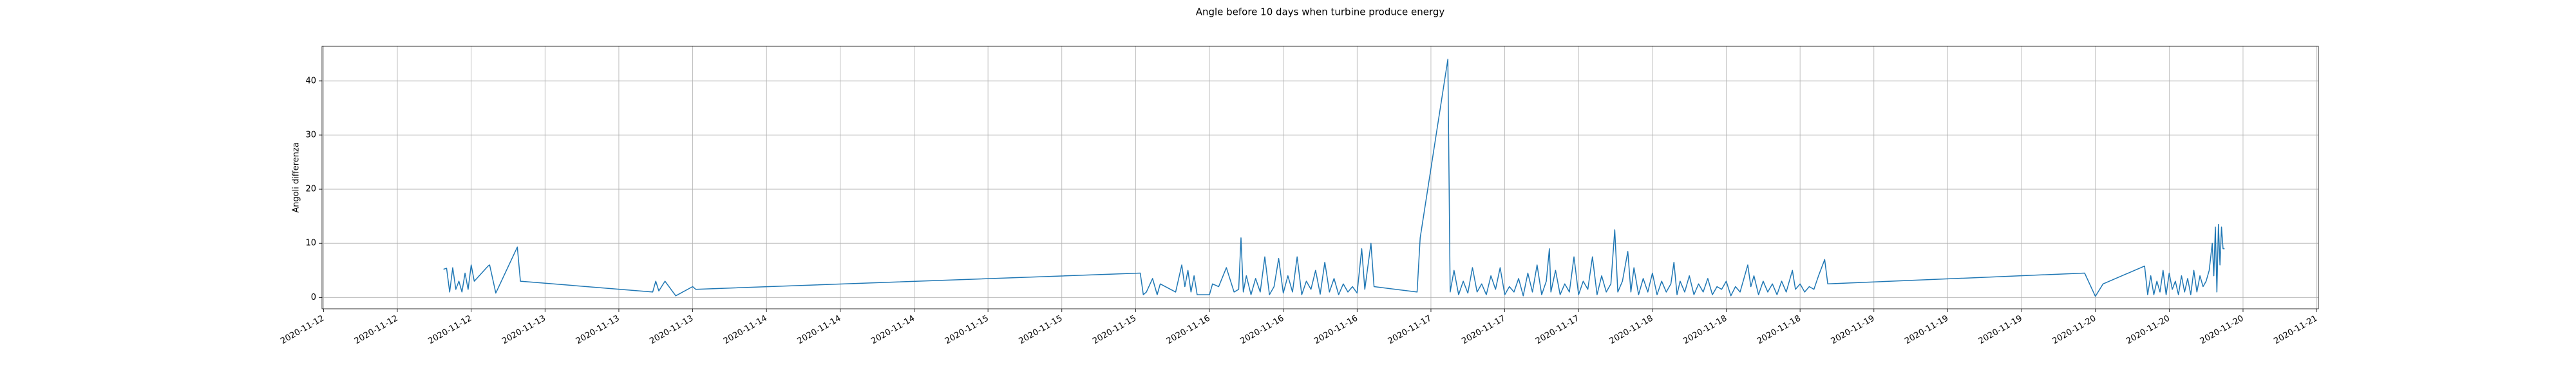  What do you see at coordinates (310, 81) in the screenshot?
I see `y-tick-label: 40` at bounding box center [310, 81].